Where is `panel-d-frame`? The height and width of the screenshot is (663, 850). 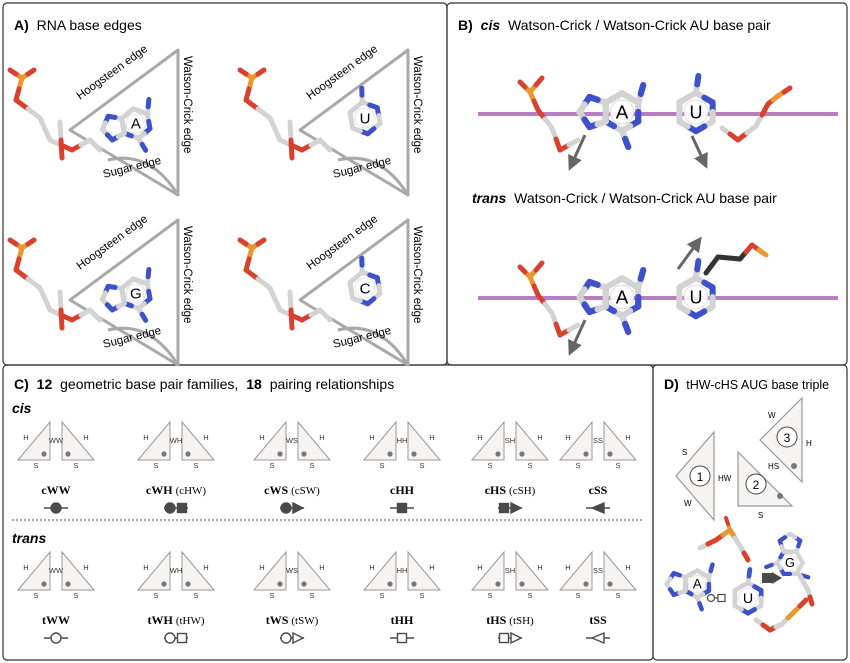 panel-d-frame is located at coordinates (750, 512).